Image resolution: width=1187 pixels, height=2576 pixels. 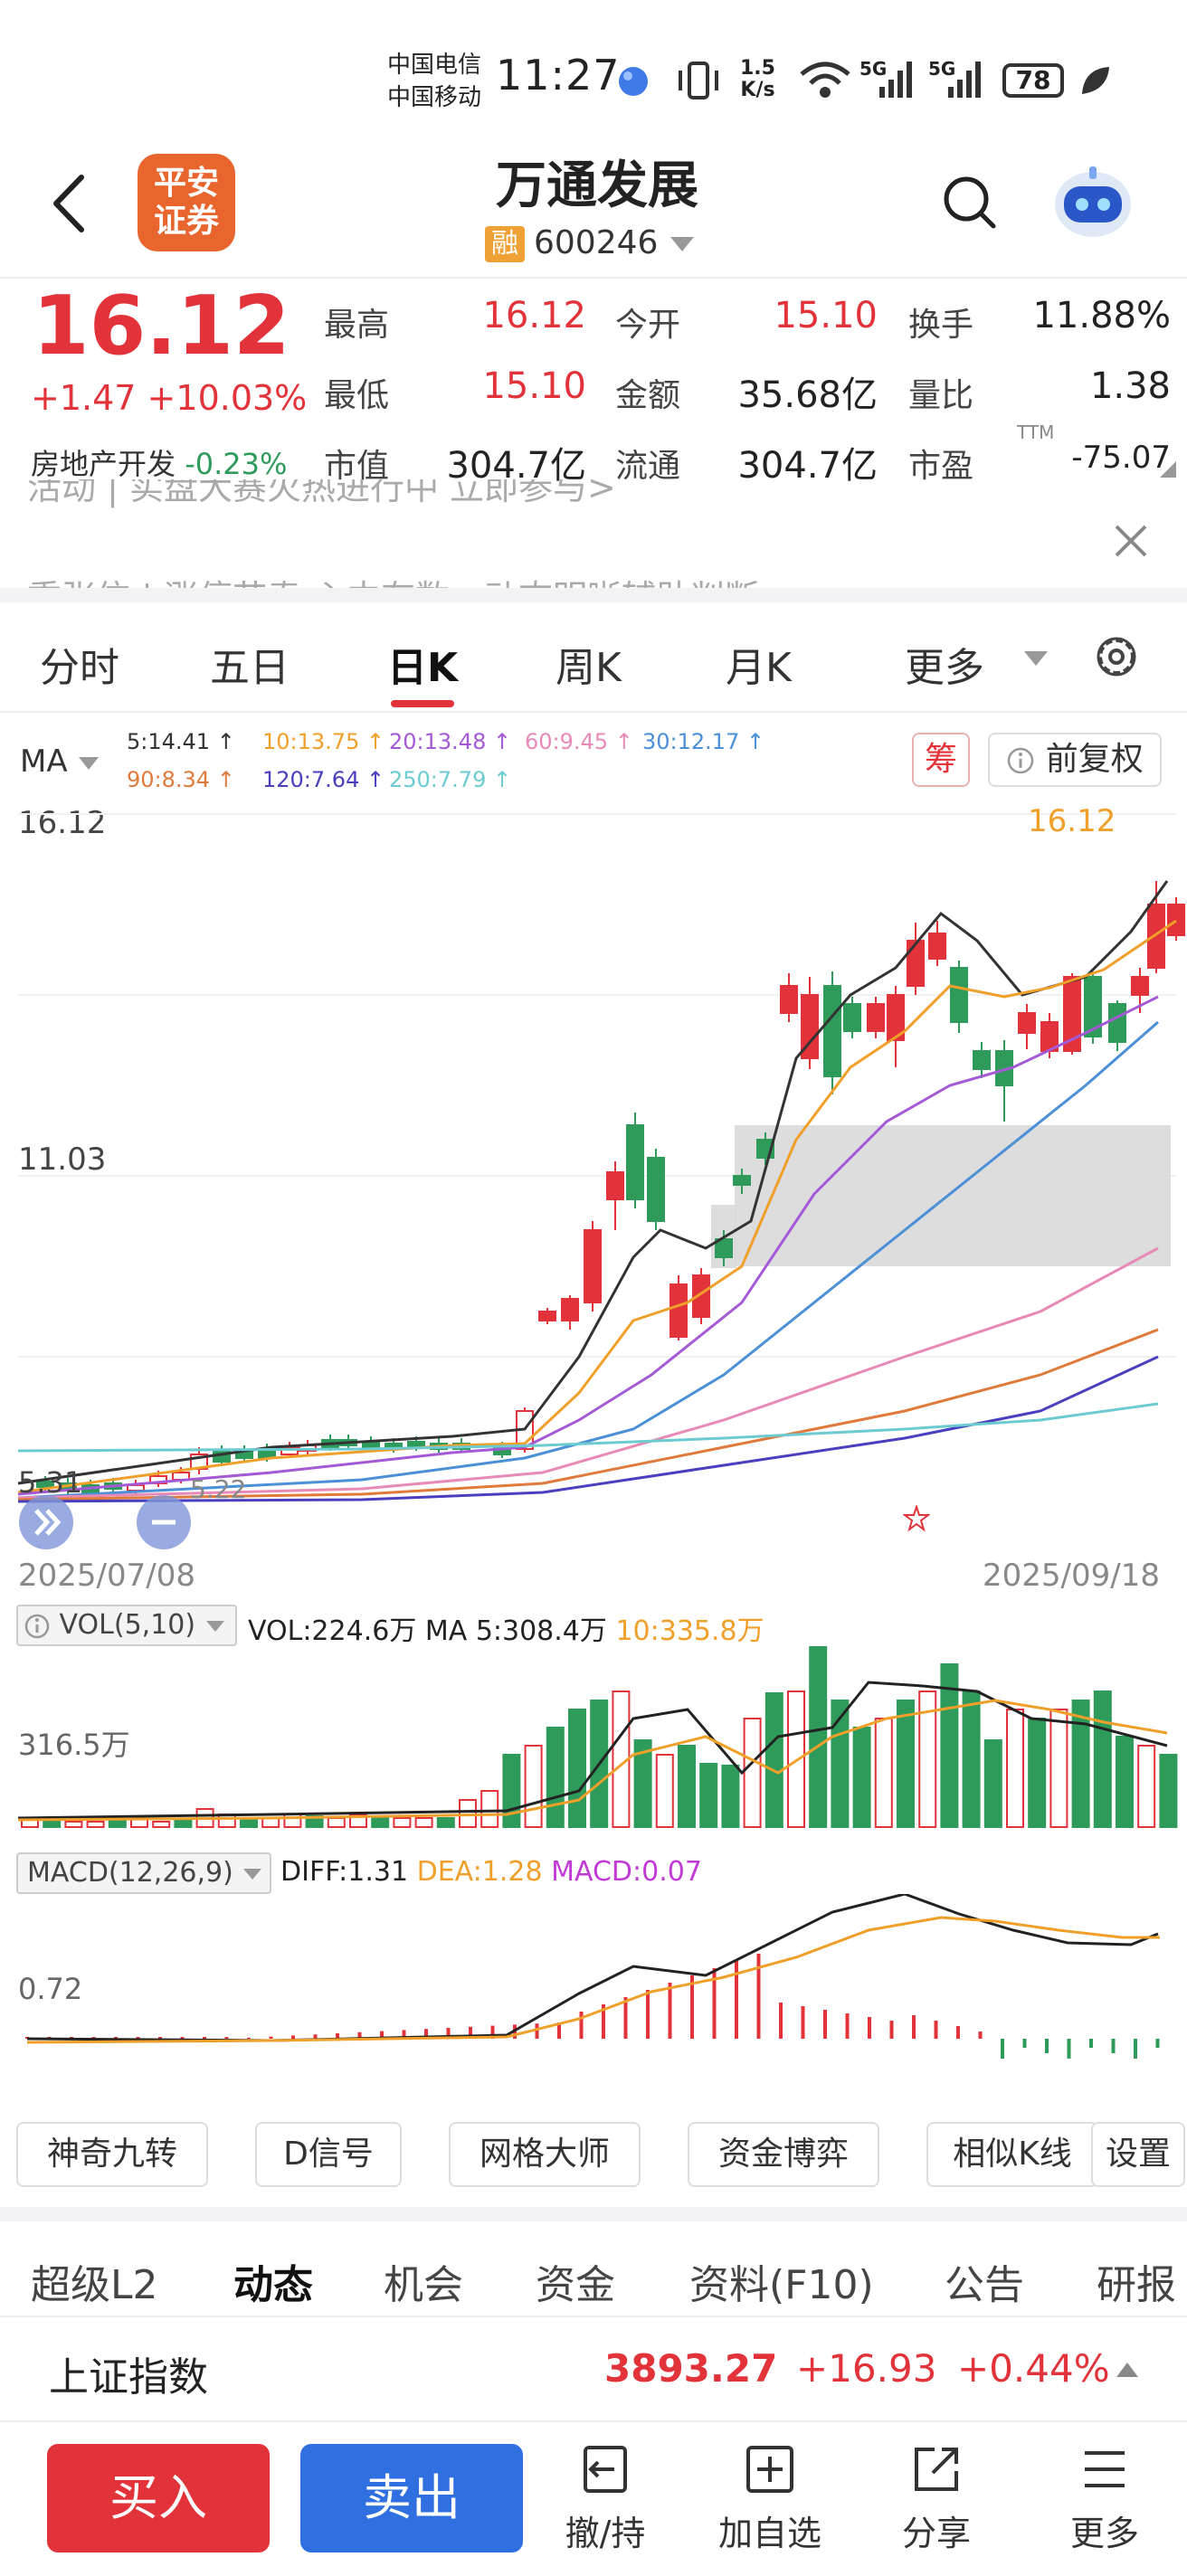 I want to click on subtab-opportunity: 机会, so click(x=423, y=2285).